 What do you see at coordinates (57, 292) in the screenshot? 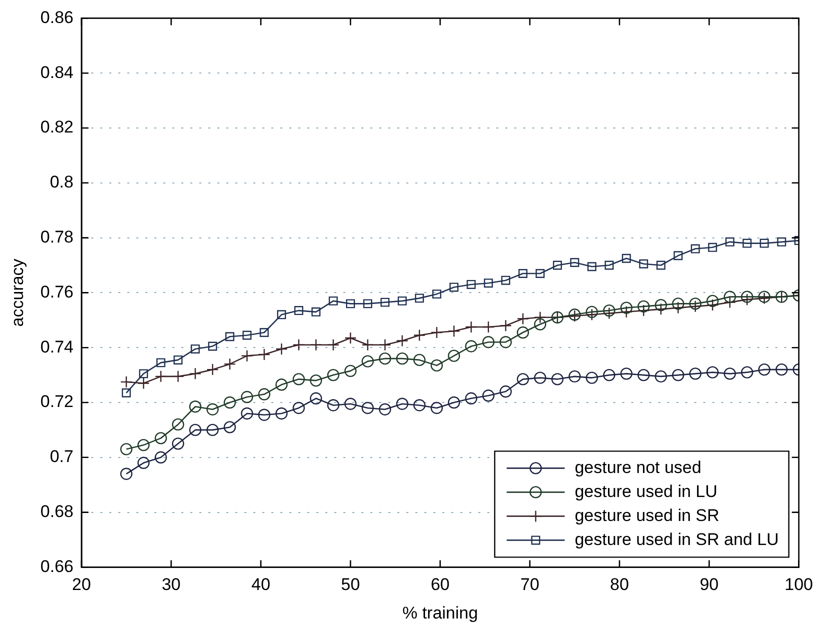
I see `y-tick-label: 0.76` at bounding box center [57, 292].